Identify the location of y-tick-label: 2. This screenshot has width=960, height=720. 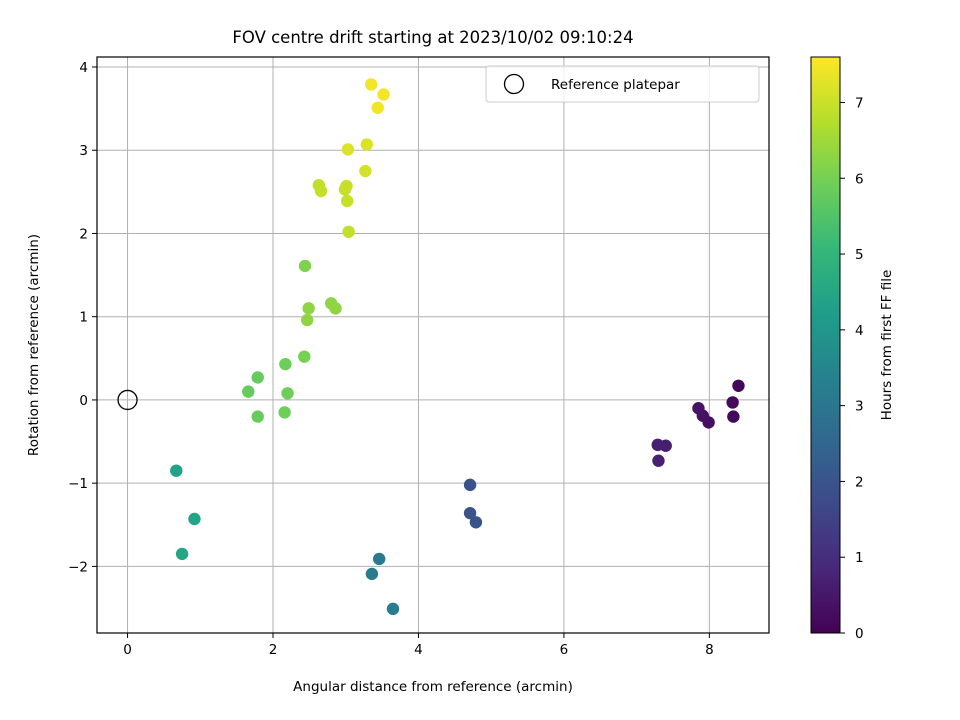
(83, 234).